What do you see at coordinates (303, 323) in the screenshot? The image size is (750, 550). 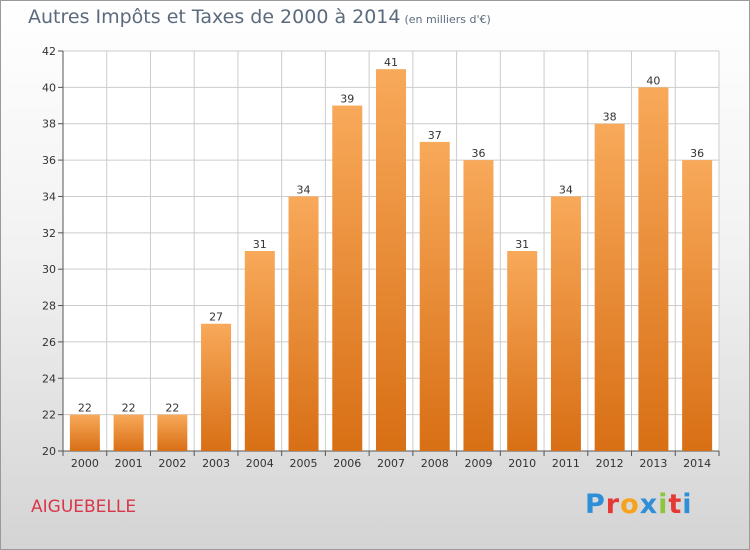 I see `bar-2005` at bounding box center [303, 323].